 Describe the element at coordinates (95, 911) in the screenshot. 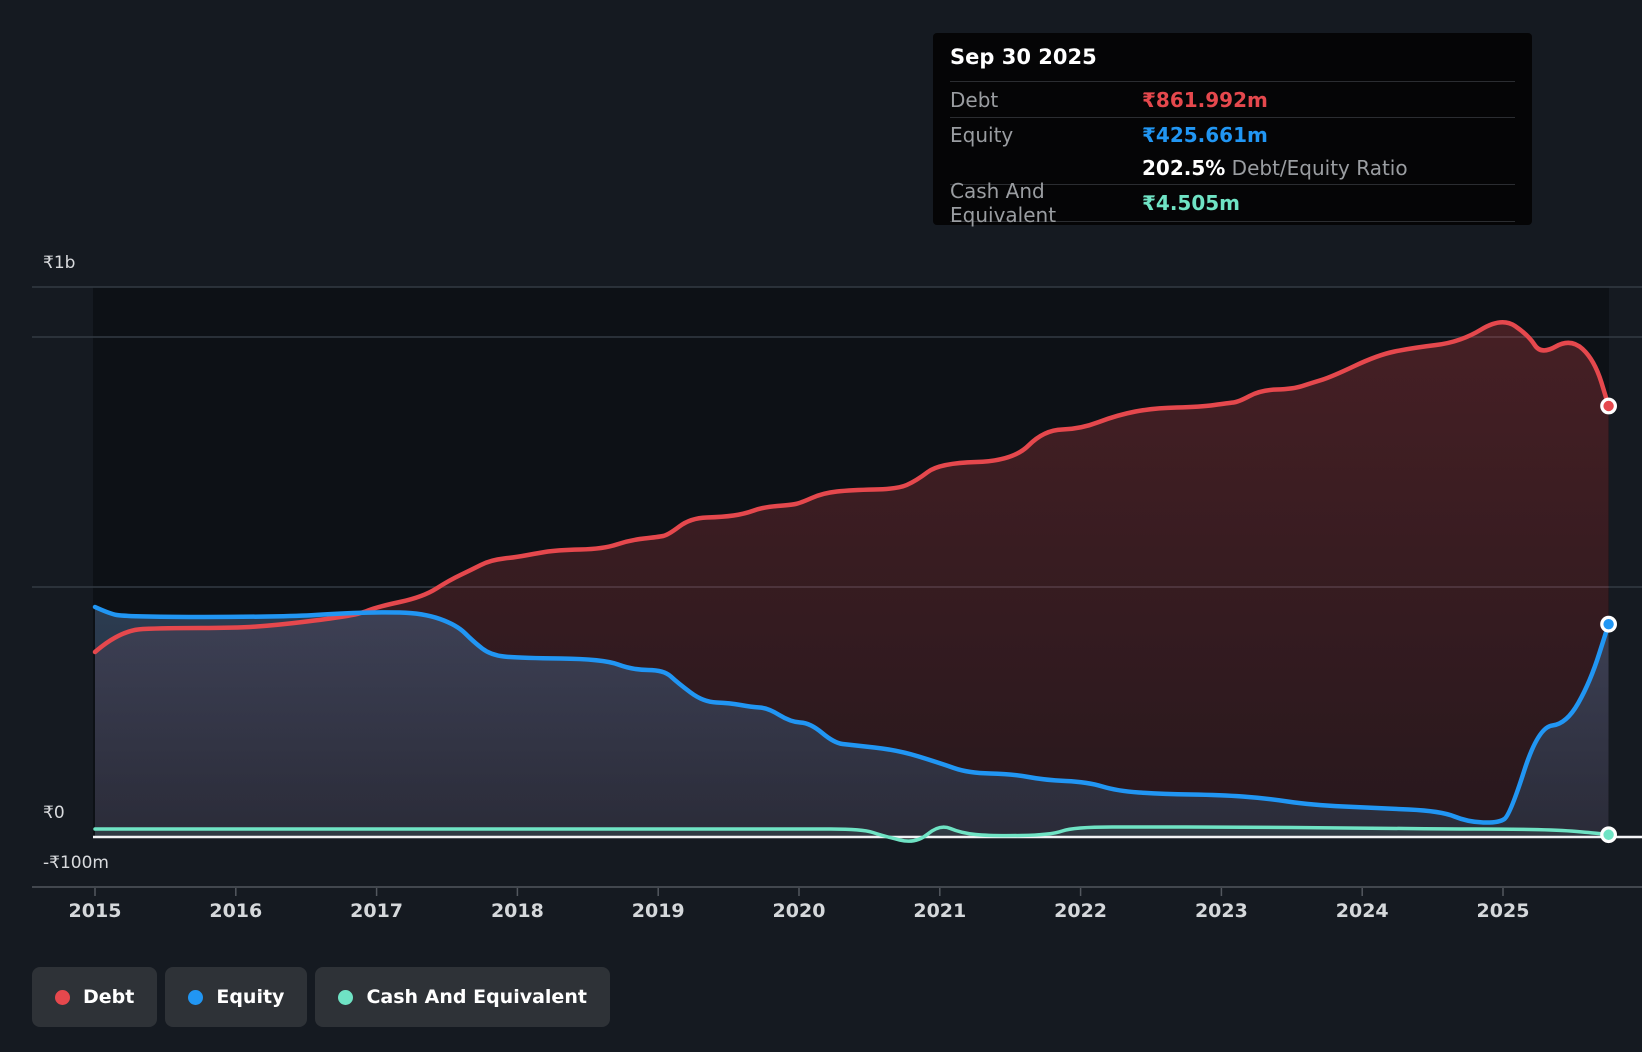

I see `x-axis-label: 2015` at that location.